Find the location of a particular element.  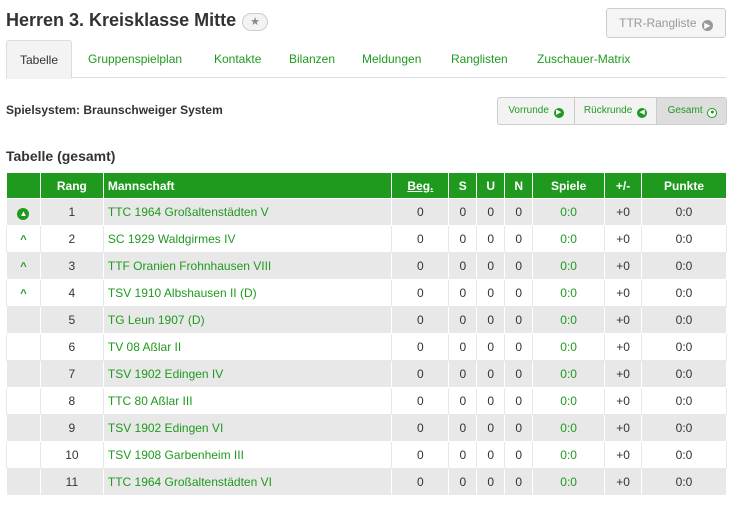

rang-cell: 7 is located at coordinates (71, 374).